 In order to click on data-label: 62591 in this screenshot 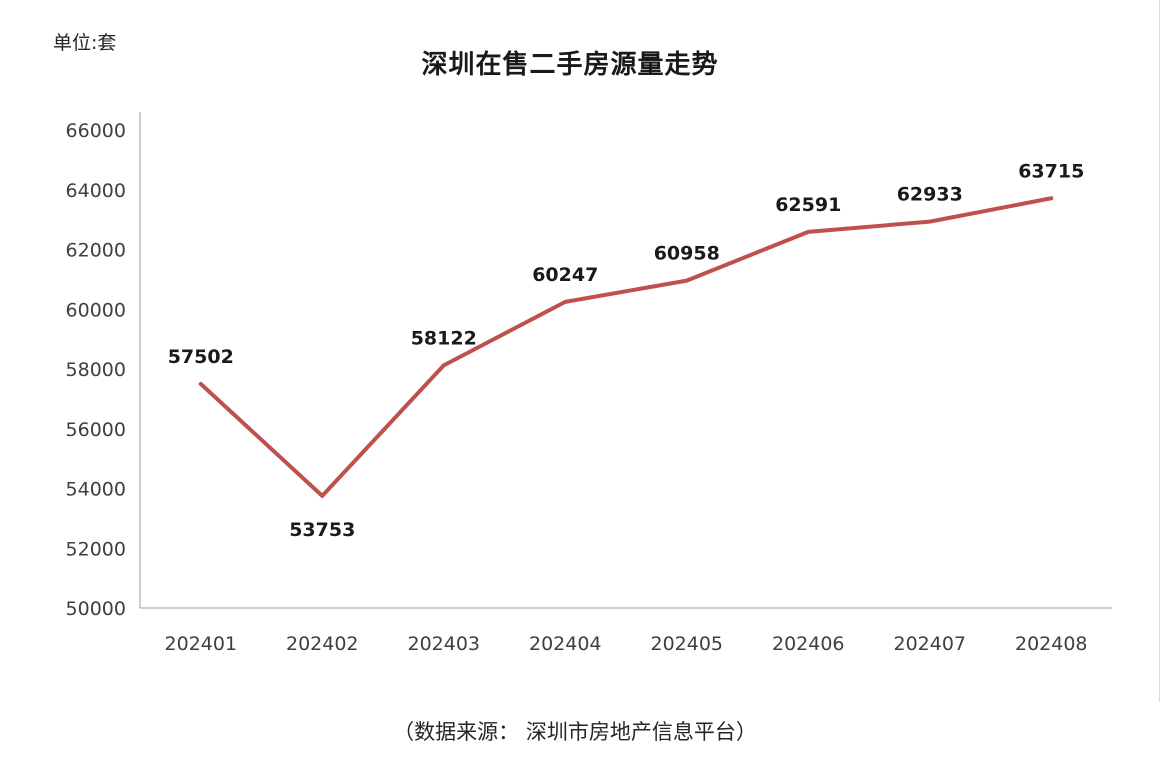, I will do `click(808, 205)`.